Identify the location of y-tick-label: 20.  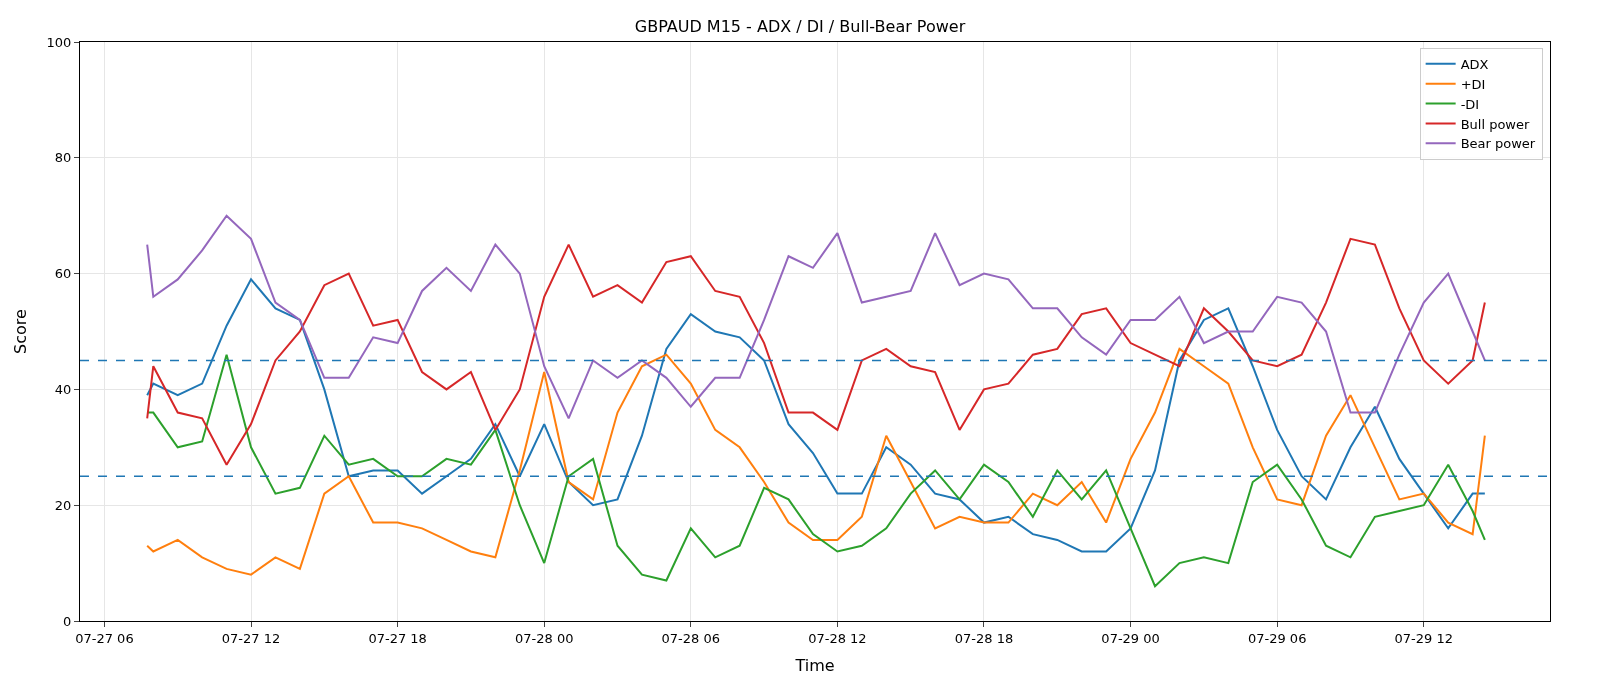
(63, 505).